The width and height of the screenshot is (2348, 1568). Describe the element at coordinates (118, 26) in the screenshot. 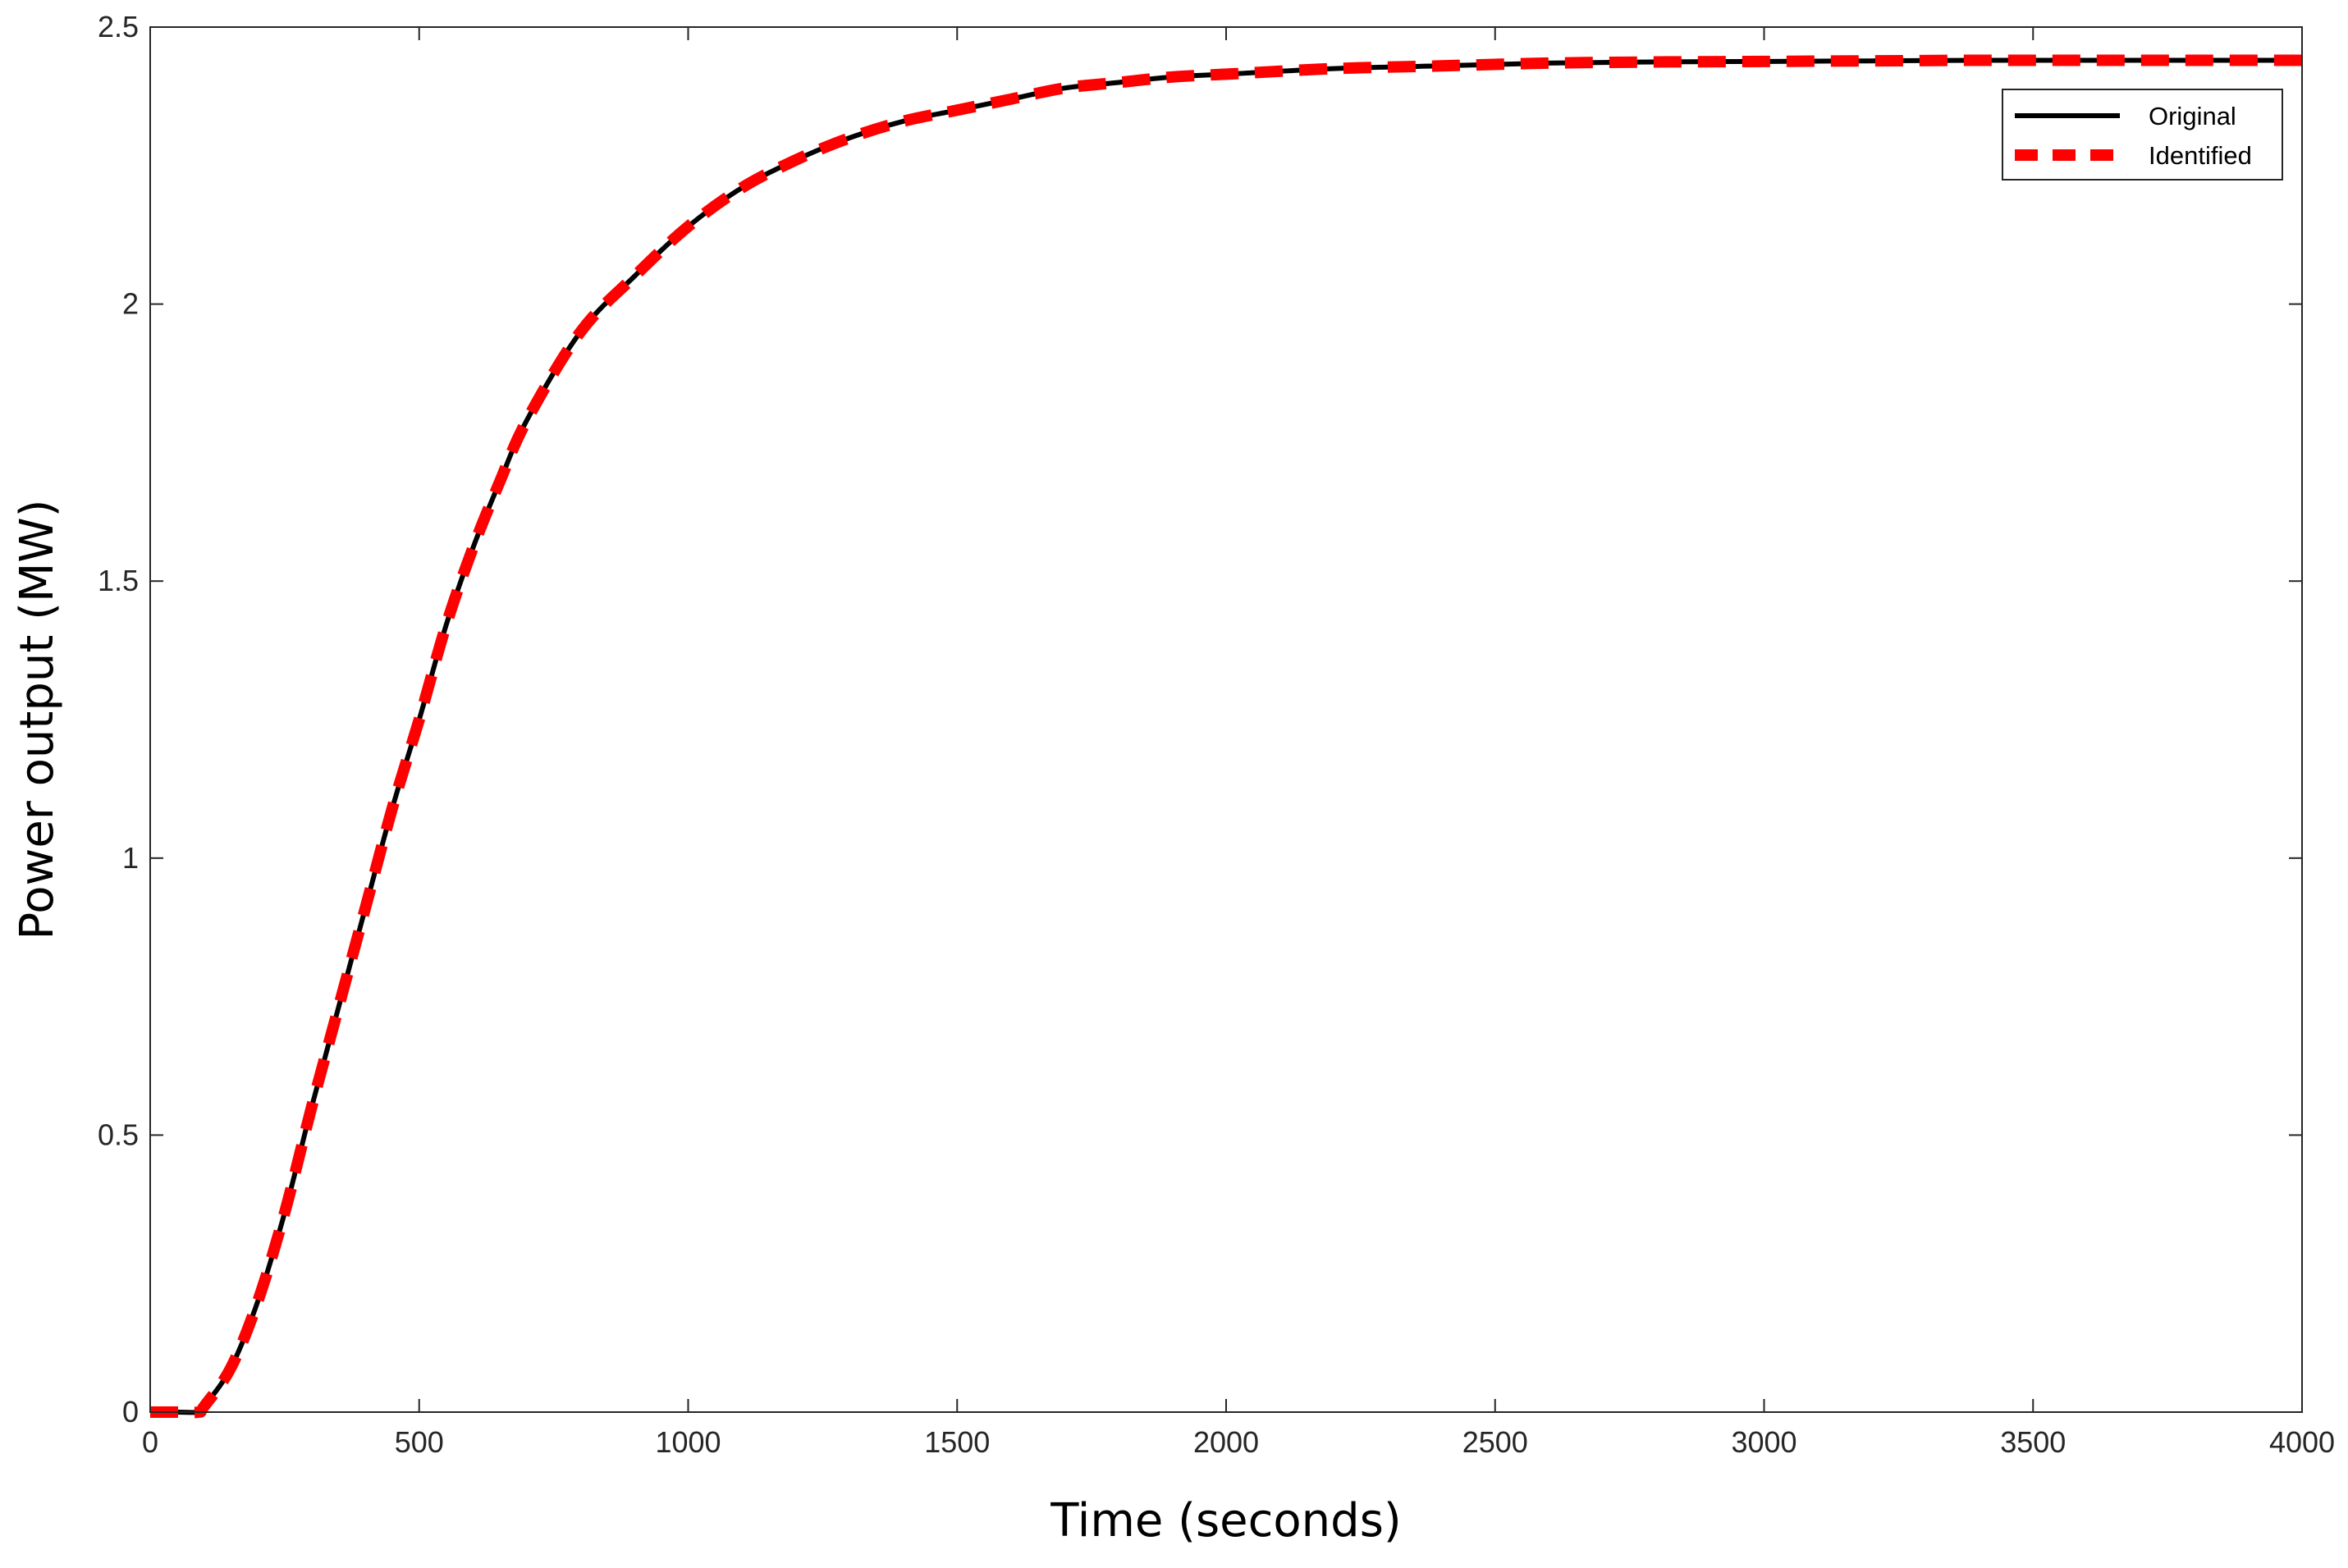

I see `y-tick-label: 2.5` at that location.